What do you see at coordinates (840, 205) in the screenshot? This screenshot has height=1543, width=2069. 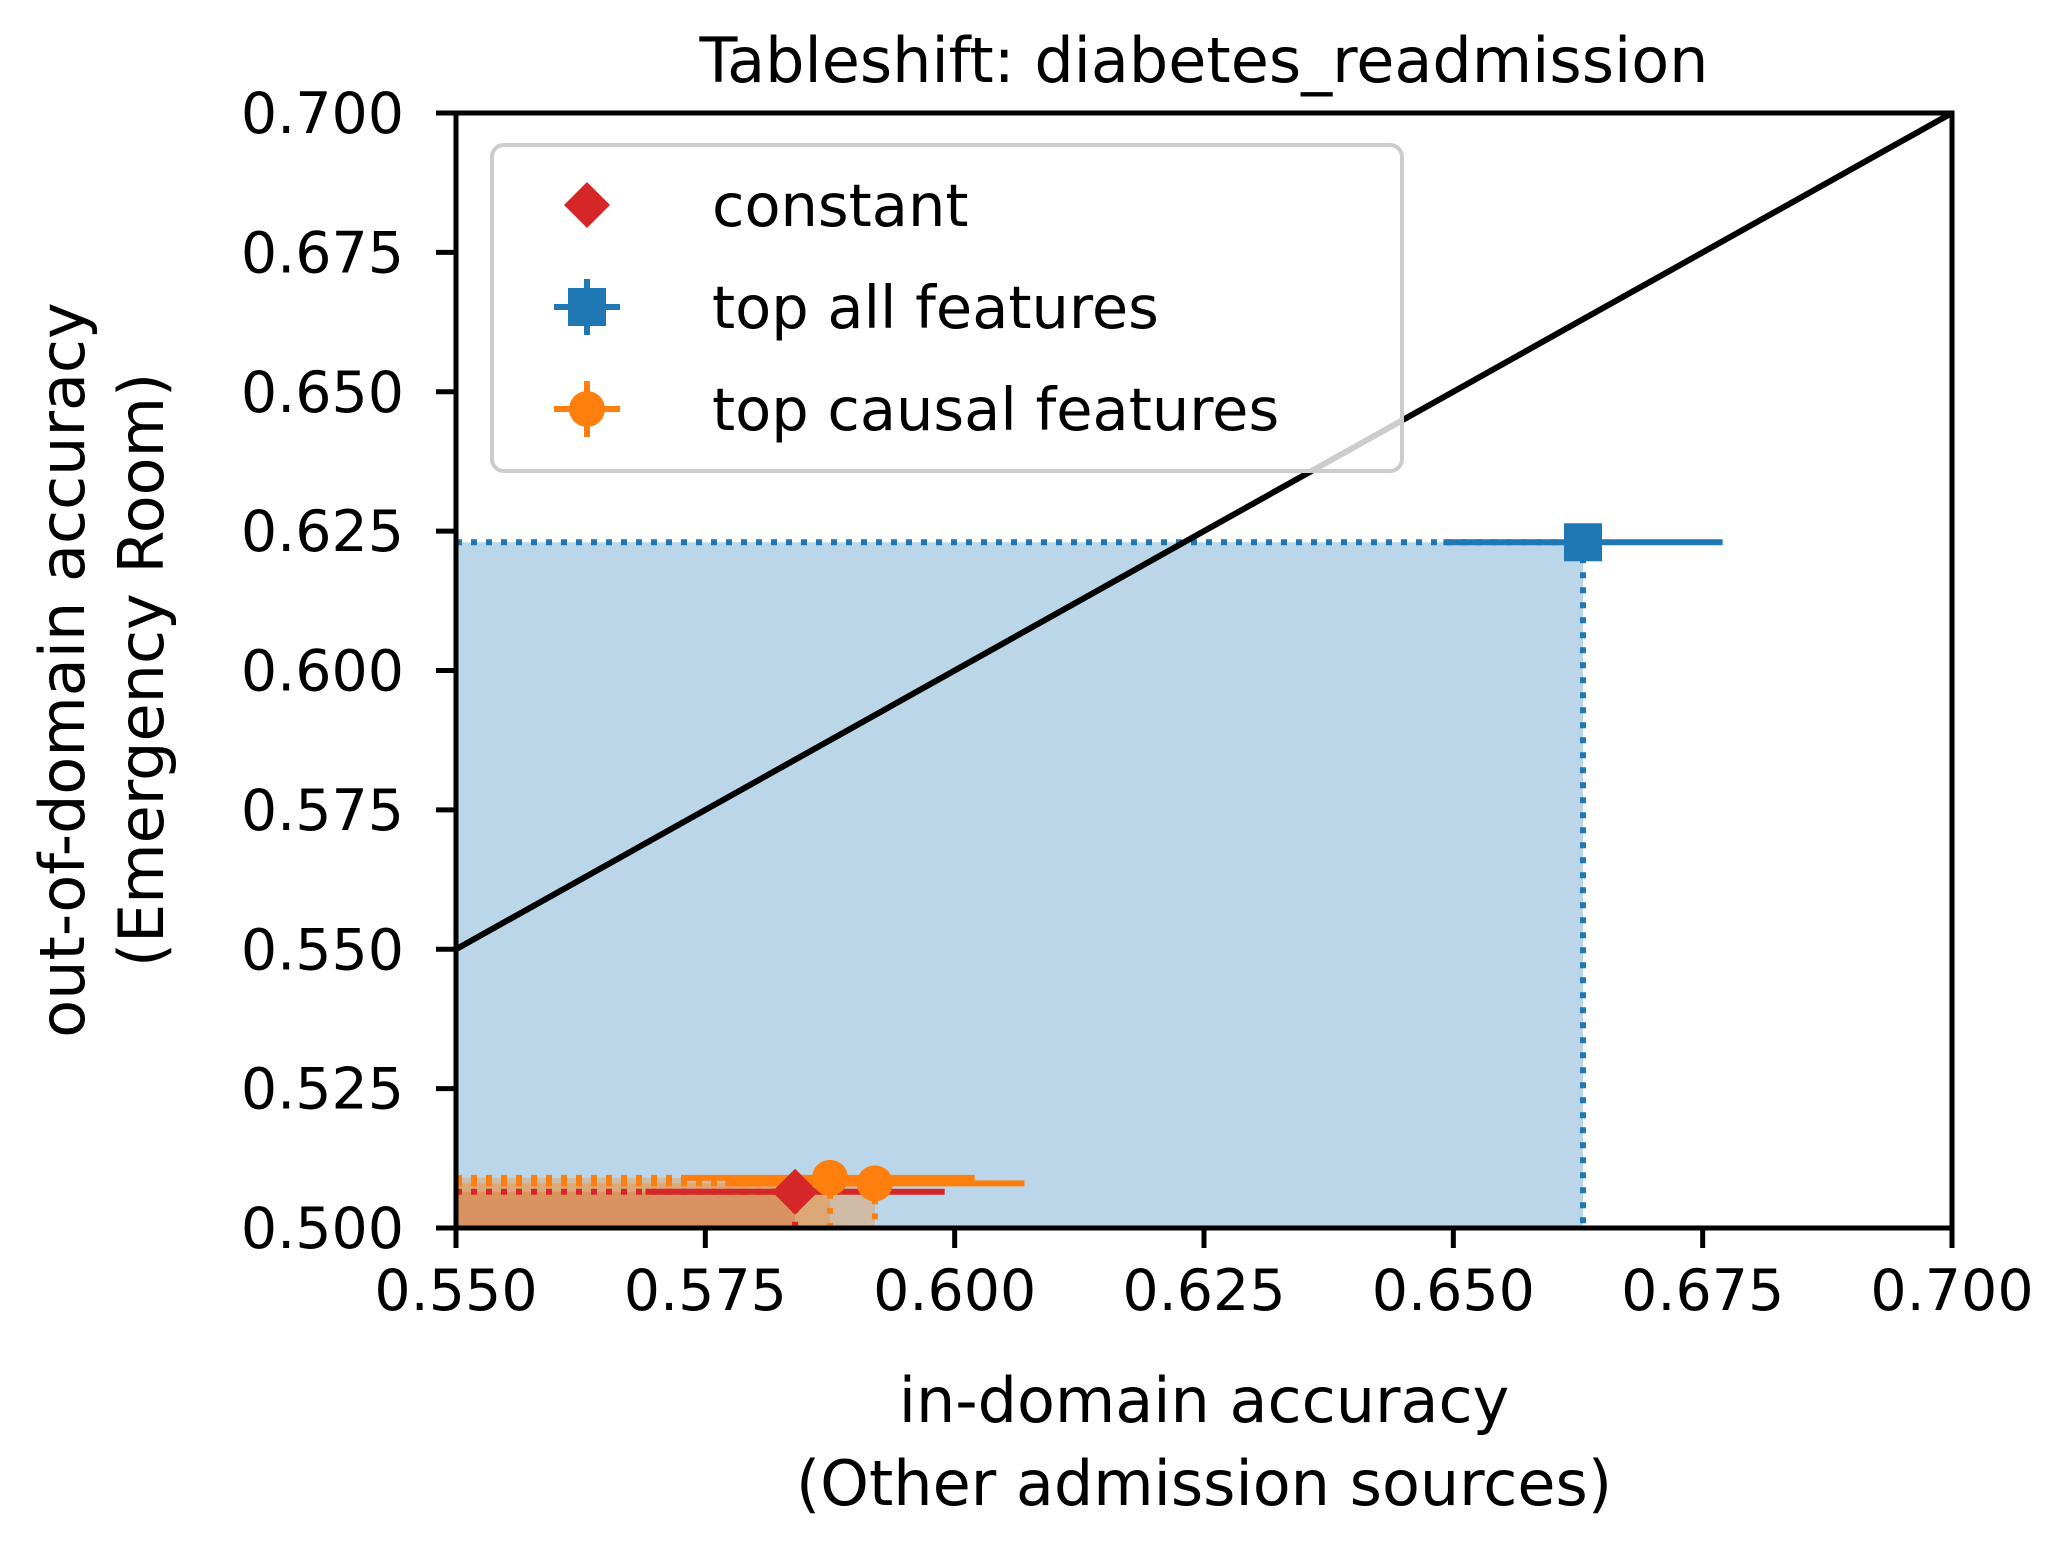 I see `legend-label-0: constant` at bounding box center [840, 205].